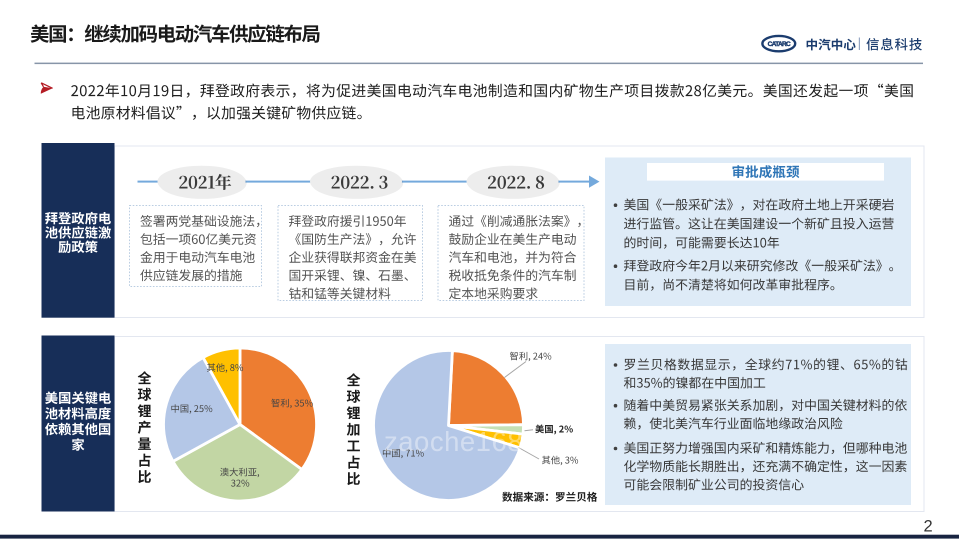  What do you see at coordinates (453, 441) in the screenshot?
I see `svg-text: zaoche168` at bounding box center [453, 441].